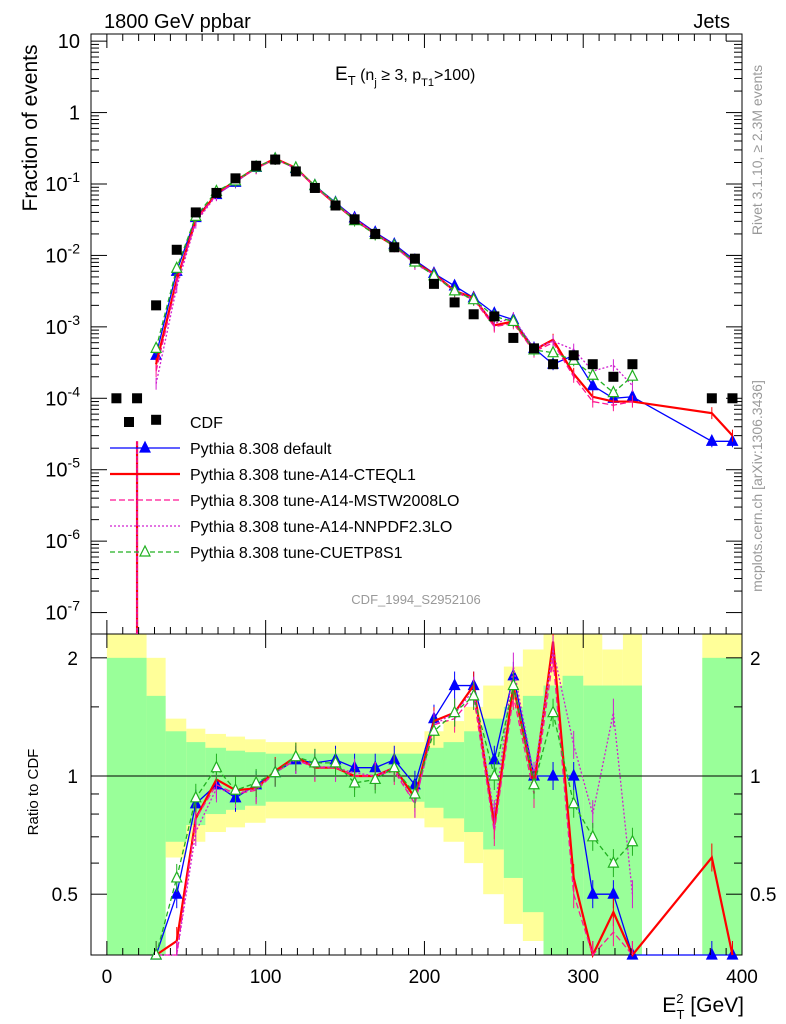 This screenshot has width=786, height=1024. I want to click on xtick-label-0: 0, so click(107, 977).